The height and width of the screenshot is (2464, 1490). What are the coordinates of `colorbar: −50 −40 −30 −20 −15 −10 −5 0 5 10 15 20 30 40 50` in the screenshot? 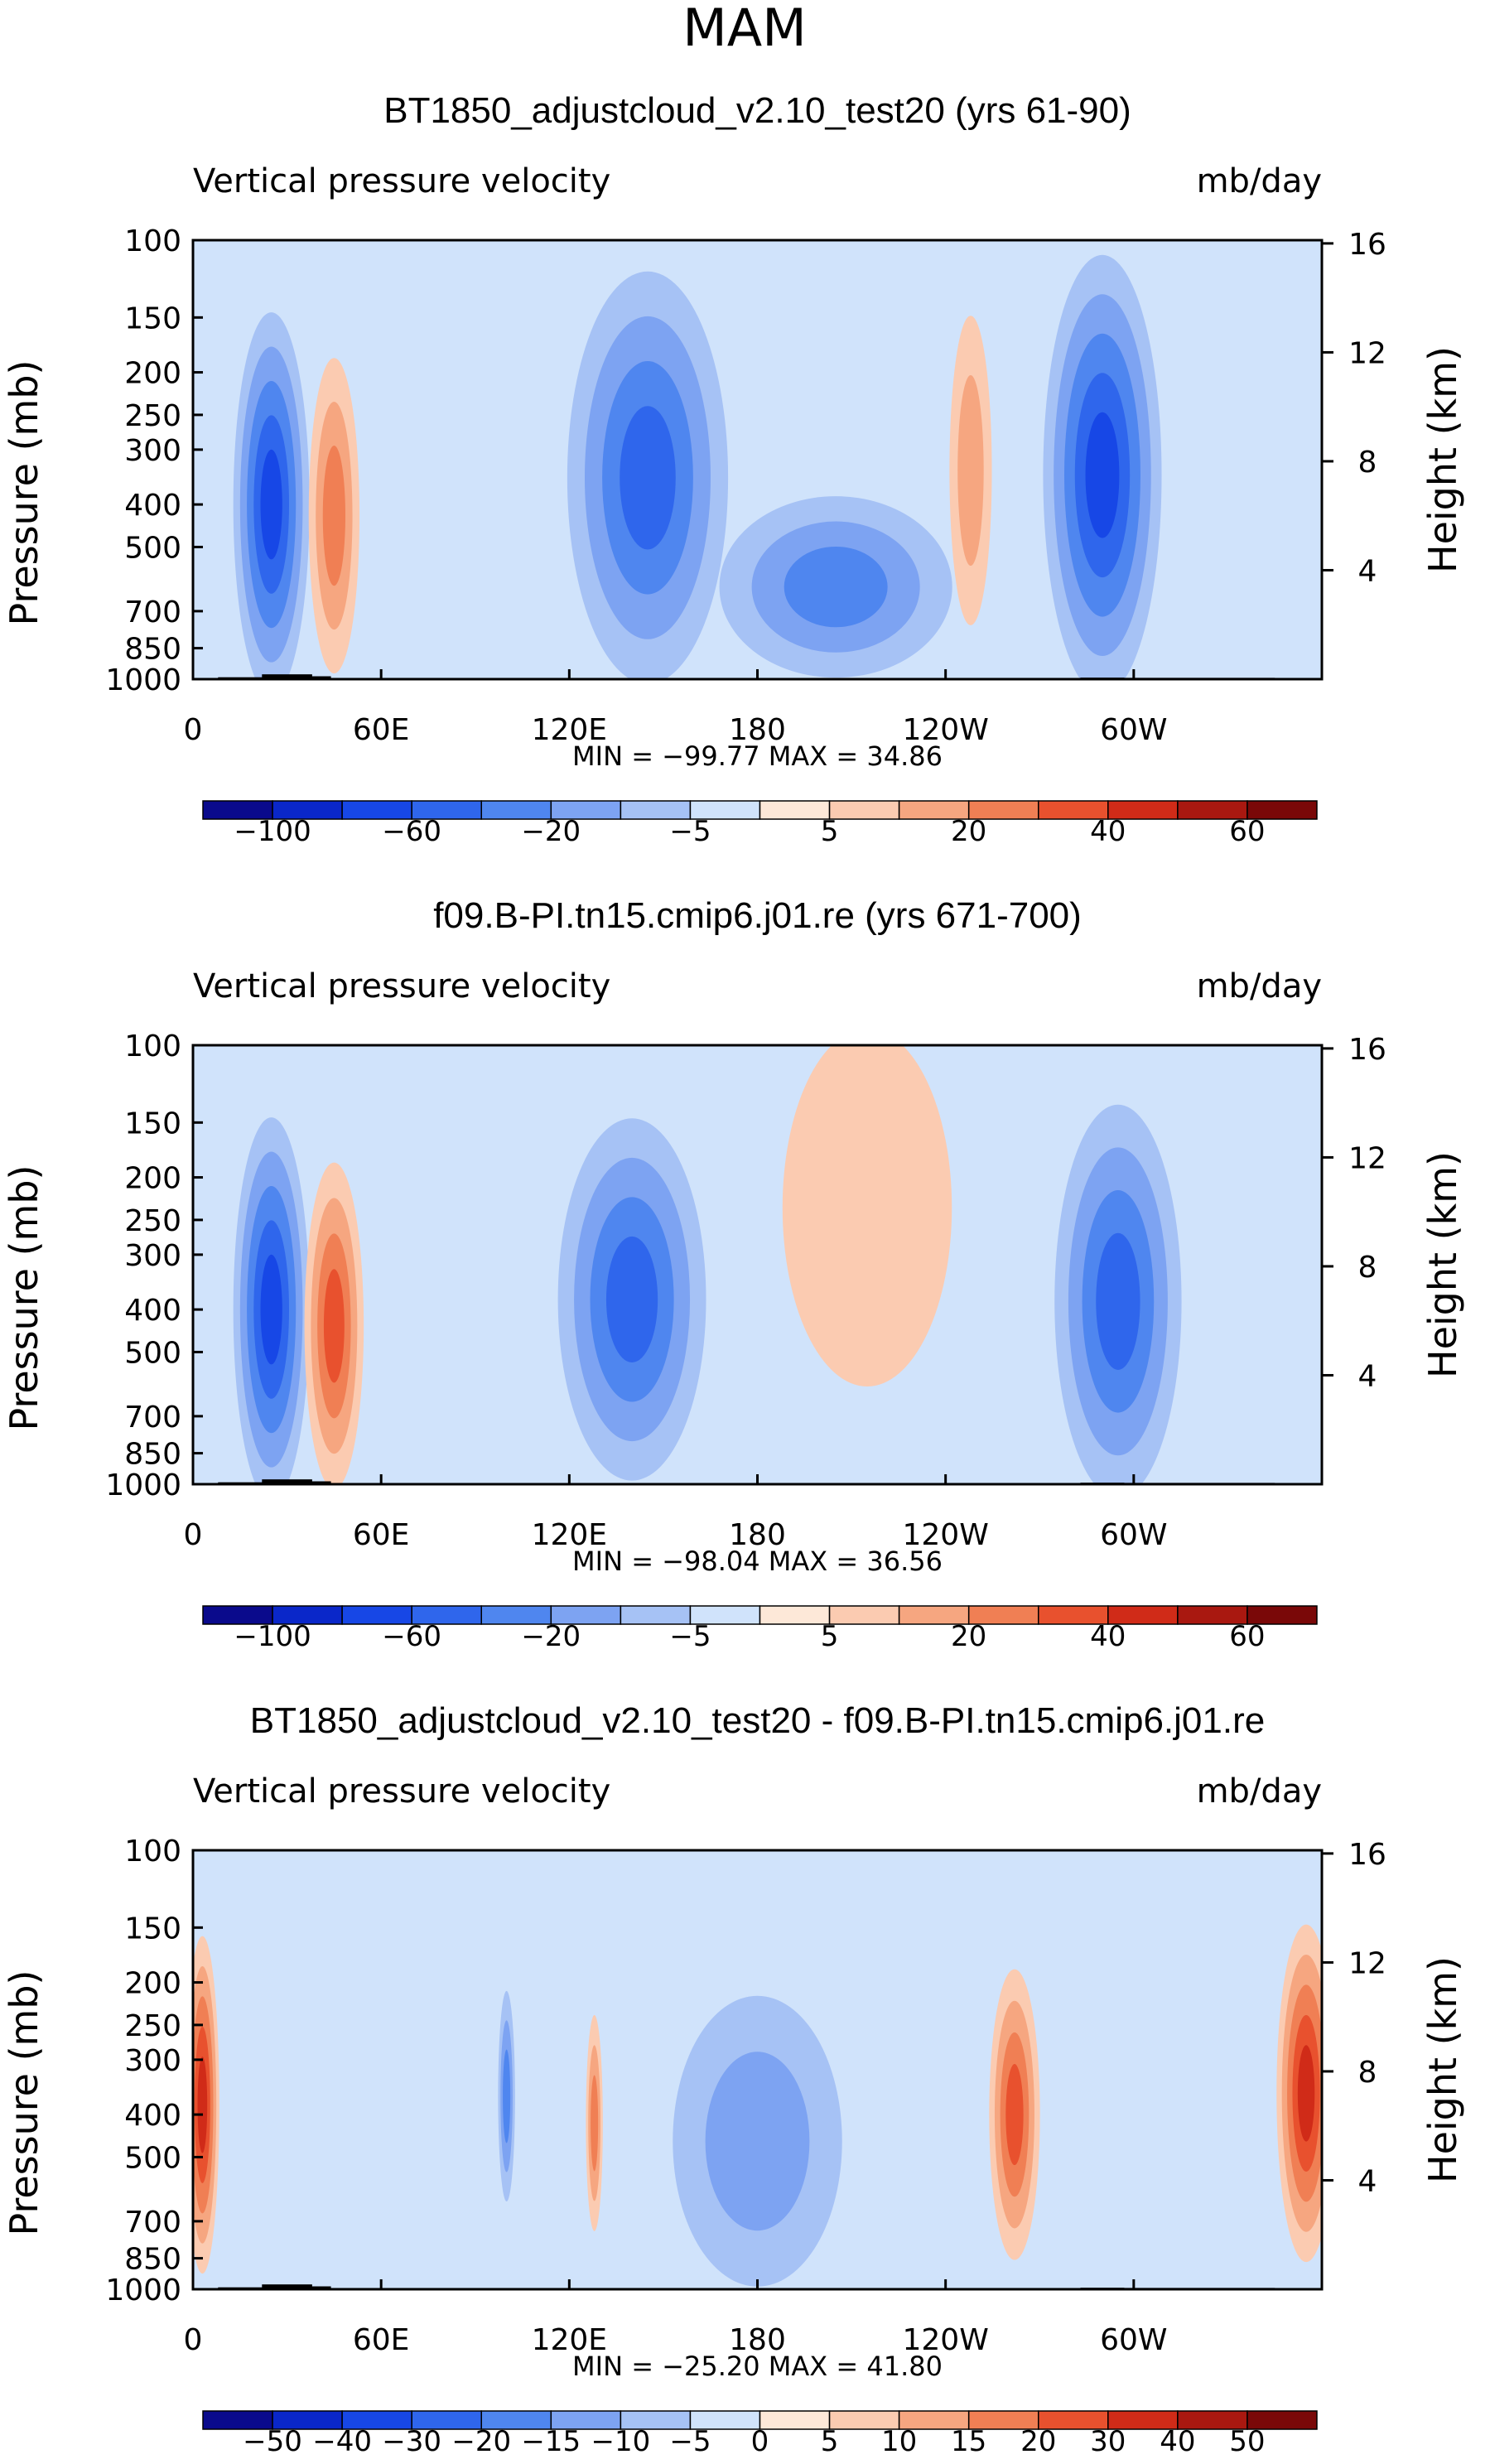 It's located at (760, 2434).